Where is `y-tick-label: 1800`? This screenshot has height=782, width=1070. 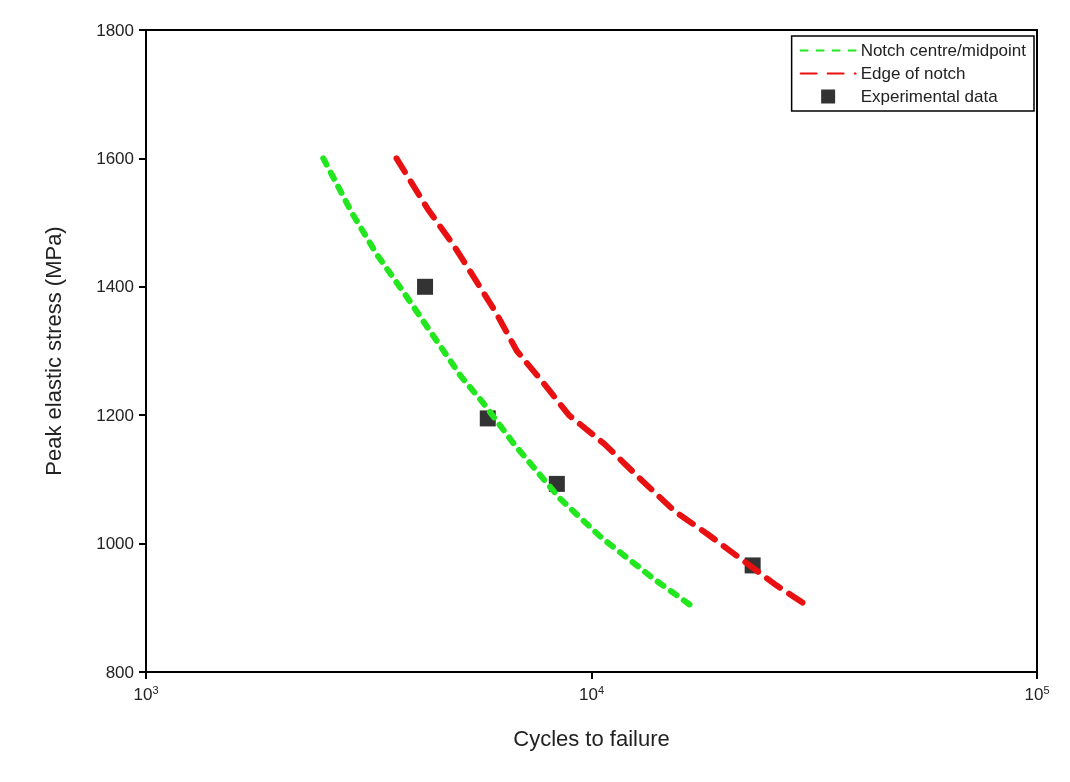
y-tick-label: 1800 is located at coordinates (115, 30).